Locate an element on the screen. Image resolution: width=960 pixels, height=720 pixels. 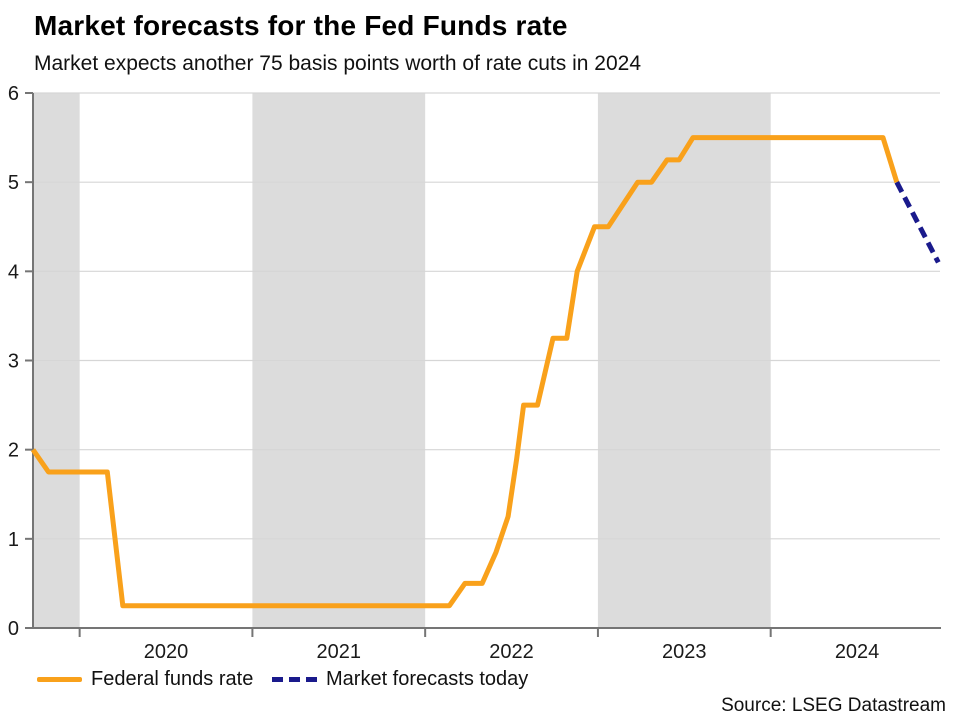
x-tick-label: 2023 is located at coordinates (684, 652).